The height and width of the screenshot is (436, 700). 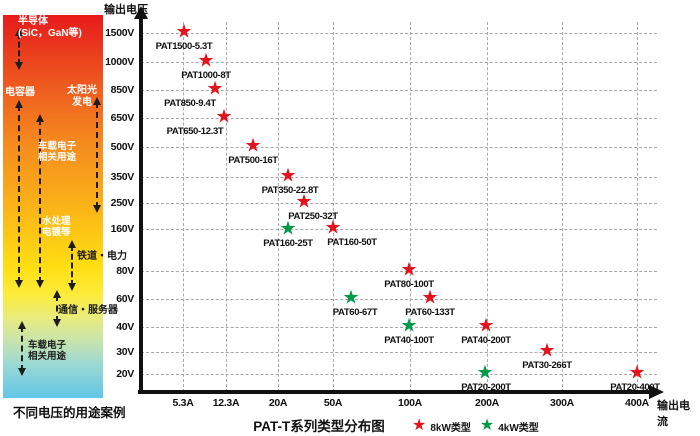 I want to click on data-point-label: PAT850-9.4T, so click(x=190, y=103).